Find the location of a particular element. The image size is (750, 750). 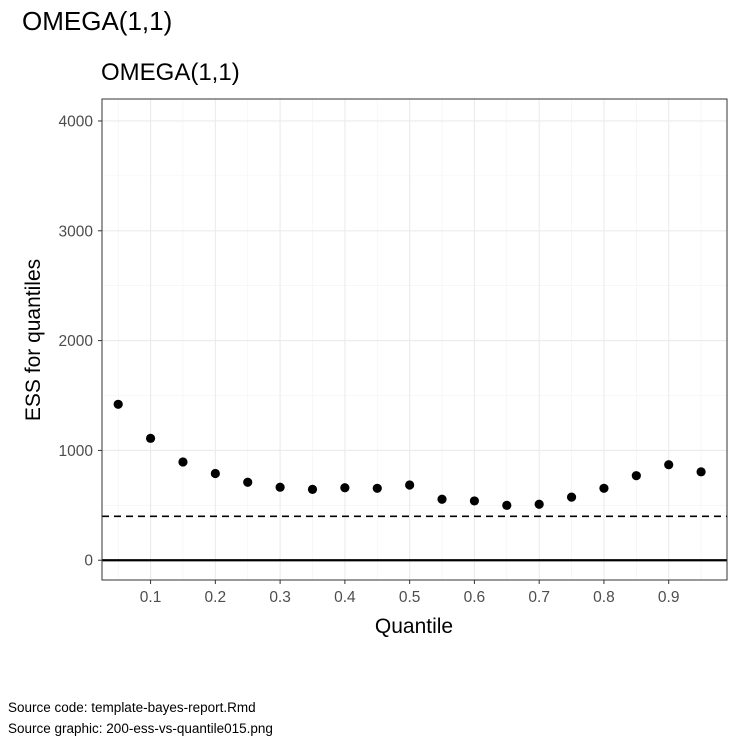

y-axis-ticks: 0 1000 2000 3000 4000 is located at coordinates (80, 341).